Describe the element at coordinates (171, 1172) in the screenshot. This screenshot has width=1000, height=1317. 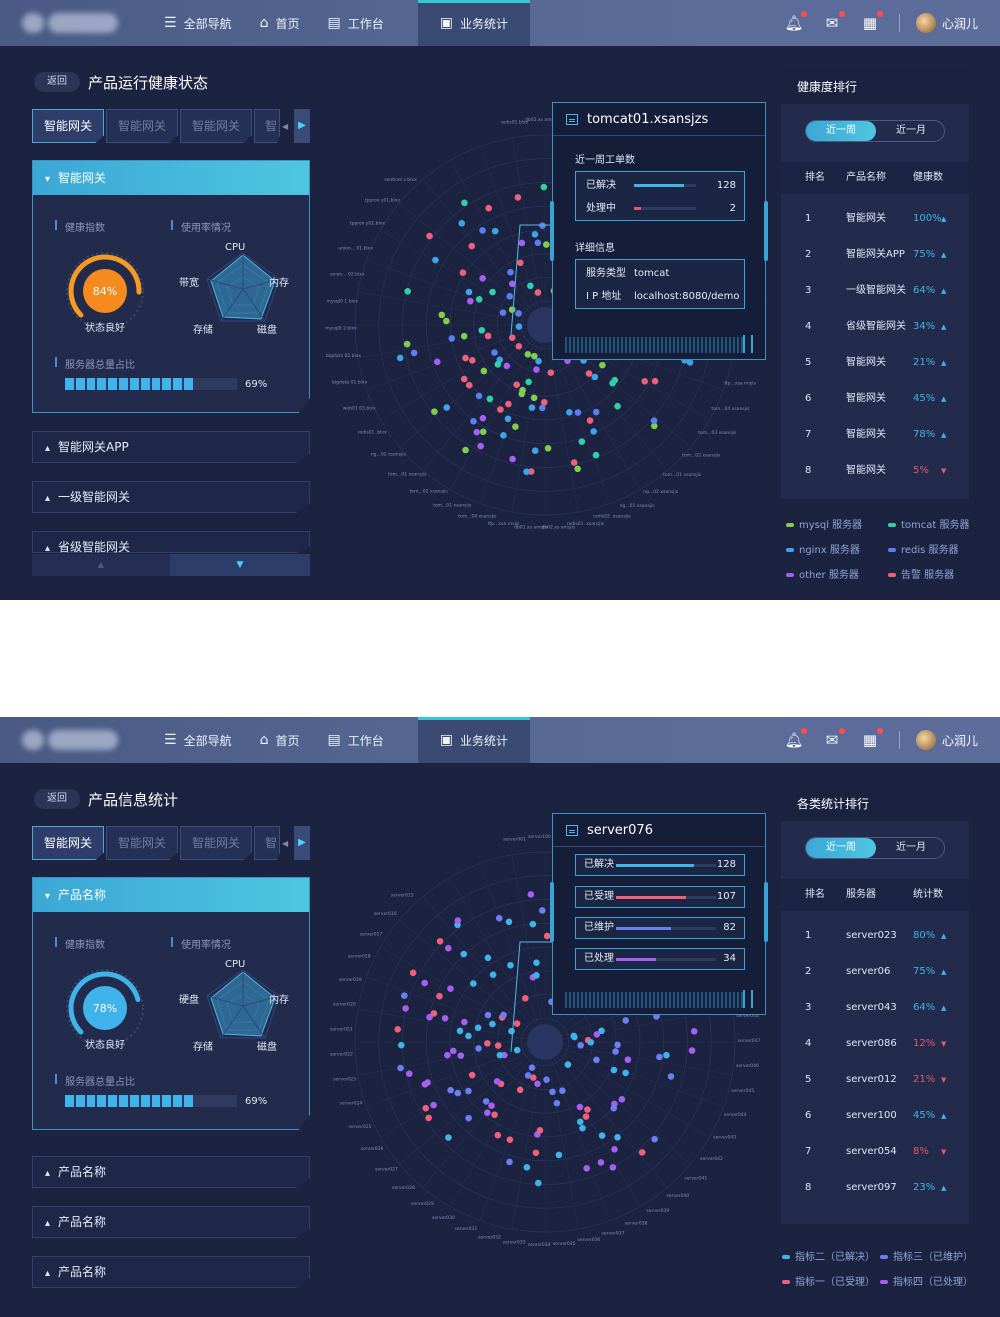
I see `fold-item-1: ▴ 产品名称` at that location.